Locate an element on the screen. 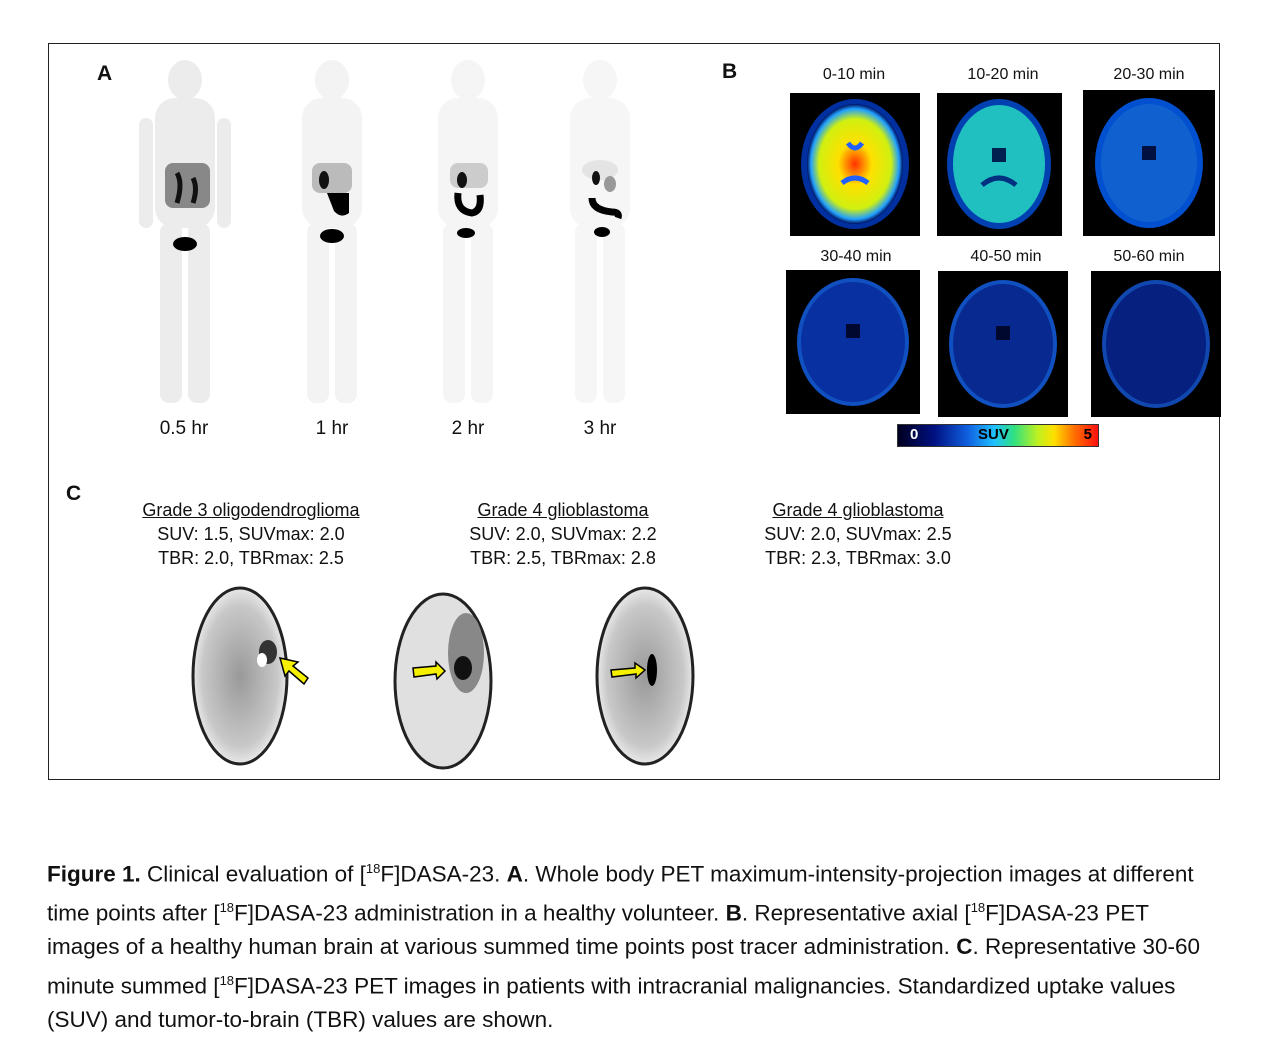  whole-body-pet-1hr is located at coordinates (332, 231).